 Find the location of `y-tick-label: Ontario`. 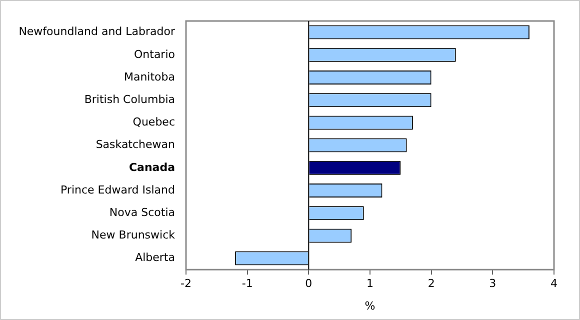

y-tick-label: Ontario is located at coordinates (155, 54).